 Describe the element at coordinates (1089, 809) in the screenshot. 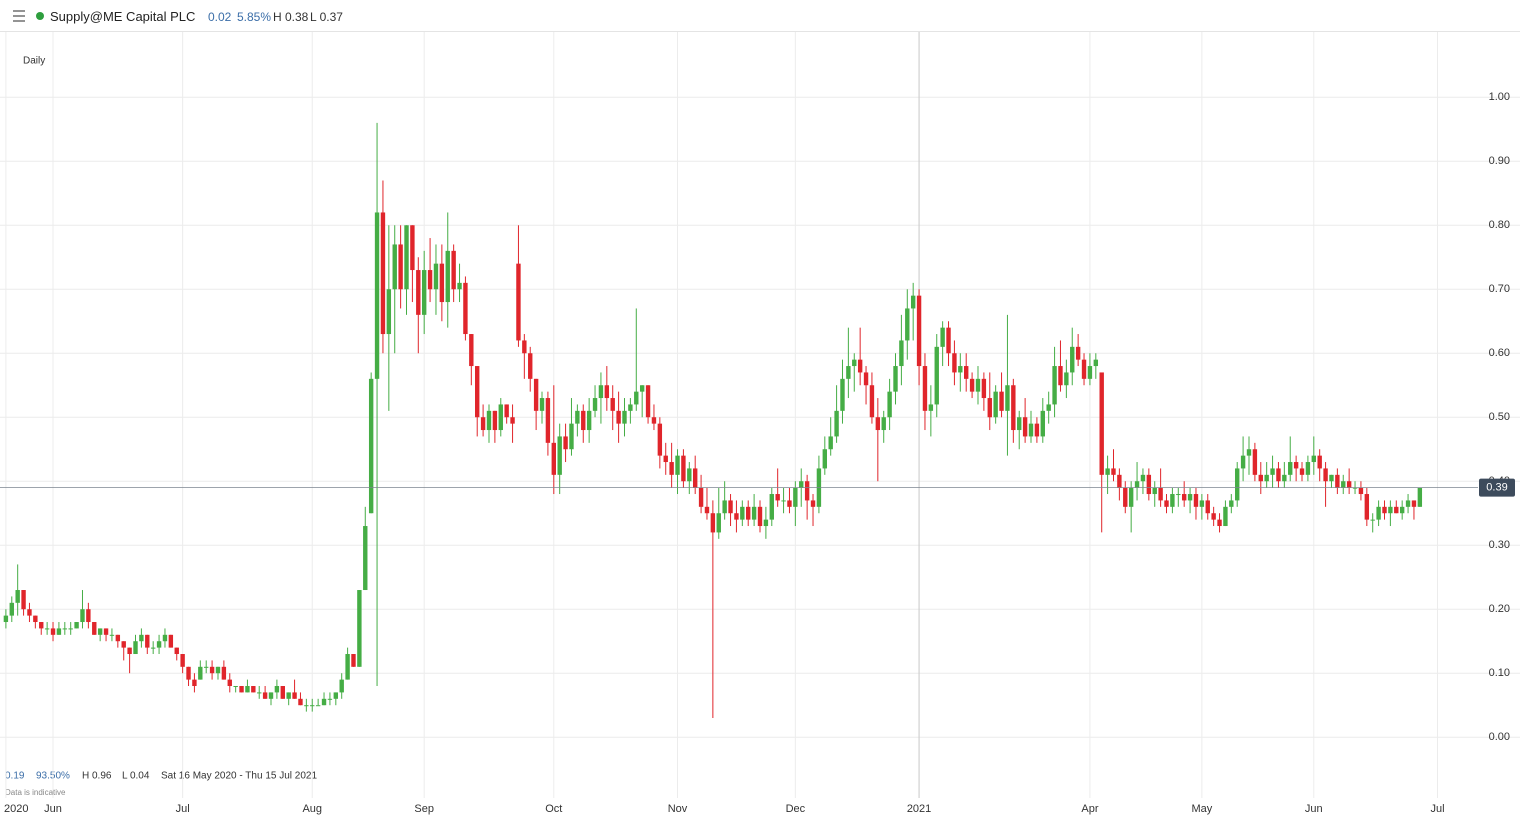

I see `x-tick-label: Apr` at that location.